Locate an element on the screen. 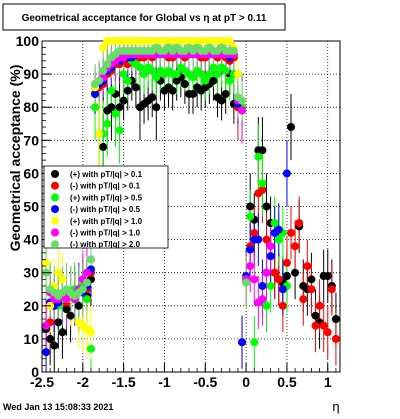 The height and width of the screenshot is (419, 400). y-tick-label: 20 is located at coordinates (31, 306).